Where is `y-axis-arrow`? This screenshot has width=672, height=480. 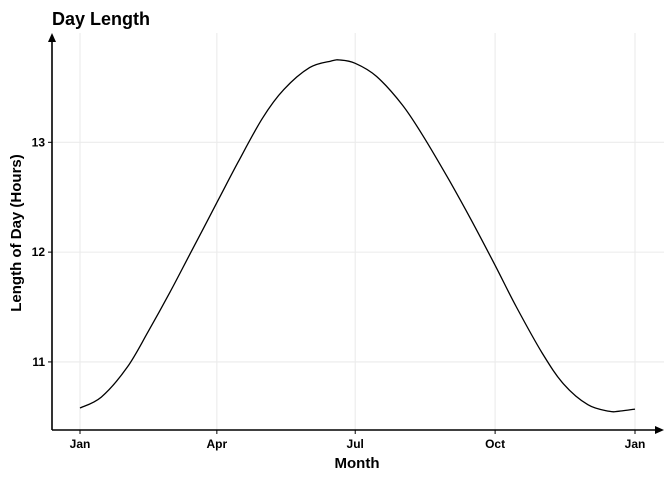
y-axis-arrow is located at coordinates (52, 37).